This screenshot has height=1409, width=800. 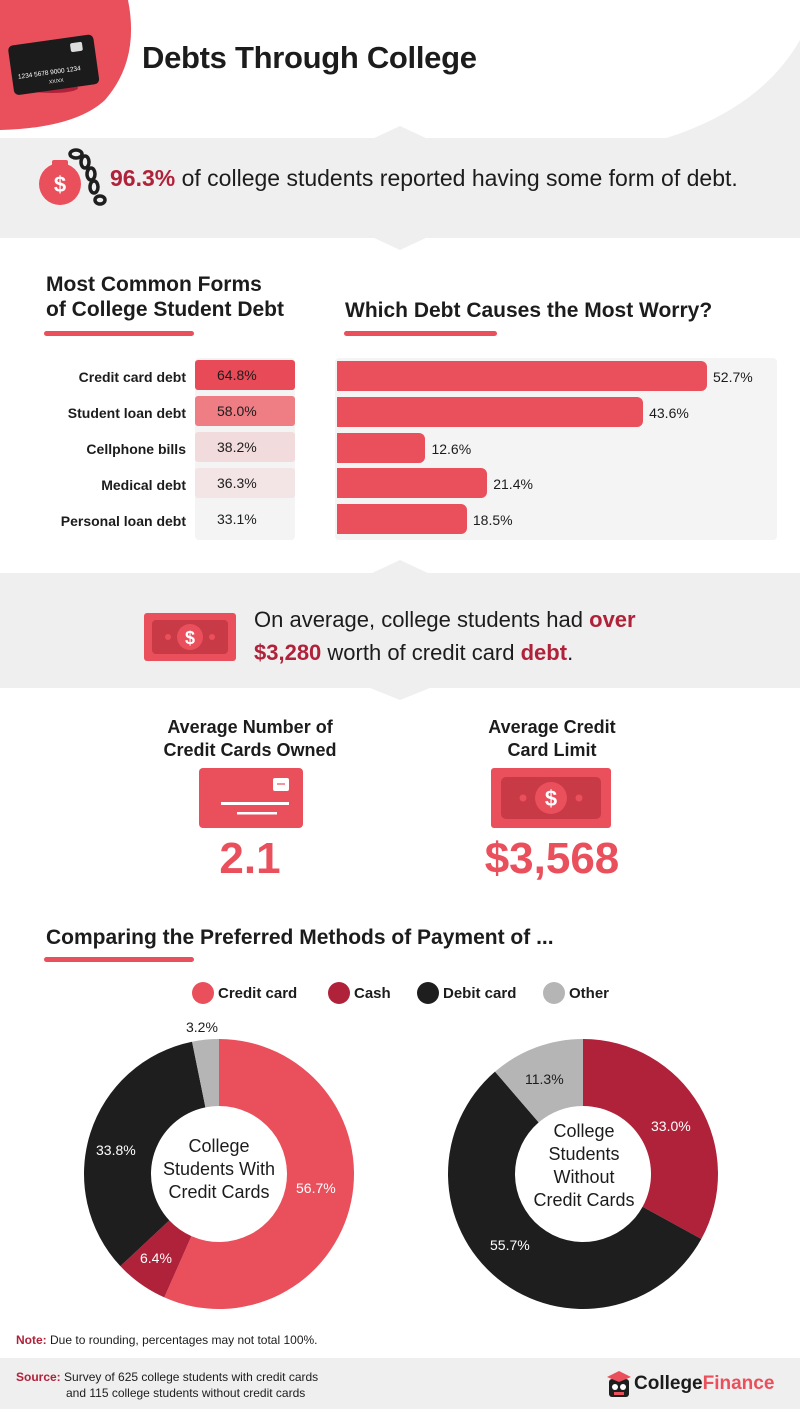 What do you see at coordinates (421, 652) in the screenshot?
I see `avg-debt-line2: worth of credit card` at bounding box center [421, 652].